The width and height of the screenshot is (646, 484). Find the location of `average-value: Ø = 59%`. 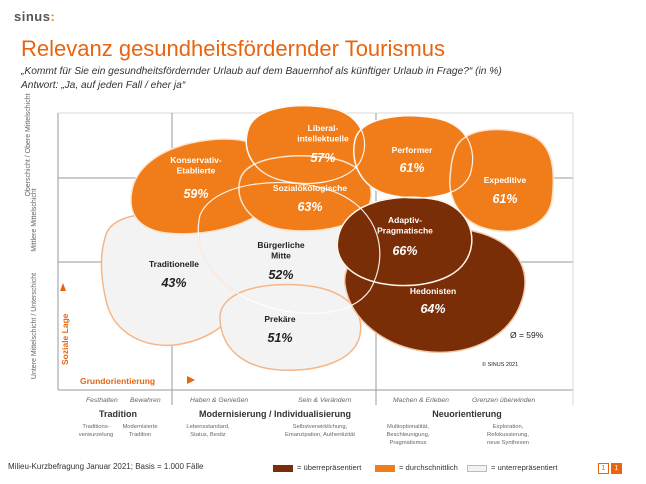

average-value: Ø = 59% is located at coordinates (527, 335).